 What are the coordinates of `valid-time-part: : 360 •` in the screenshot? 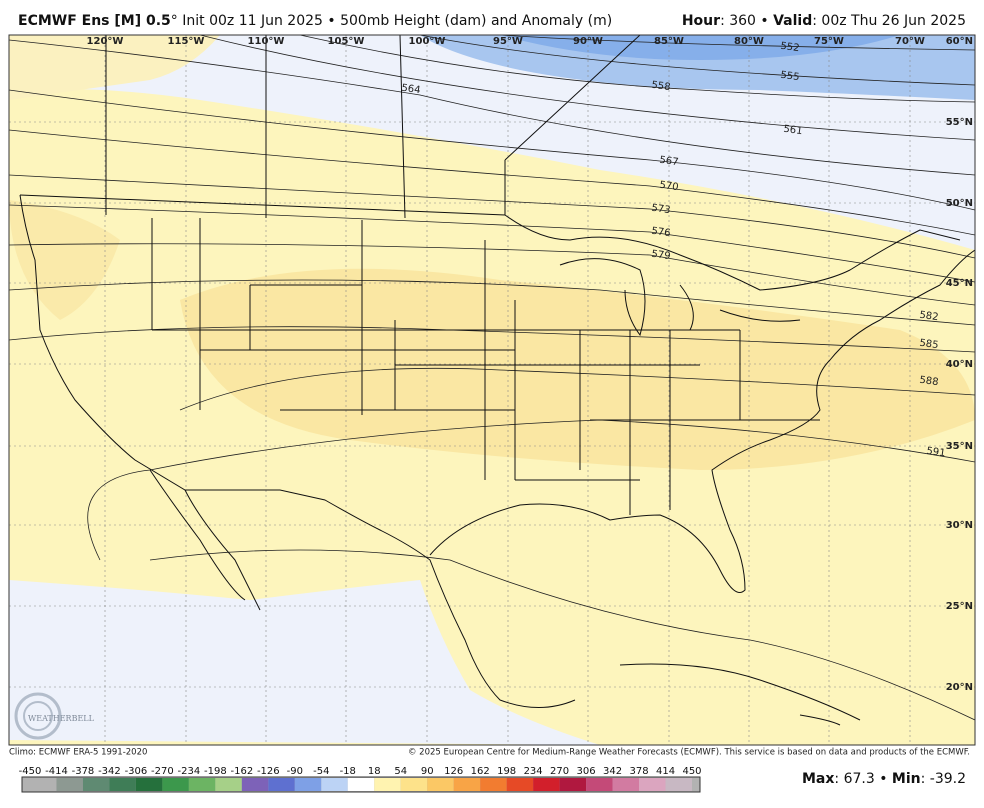 It's located at (746, 21).